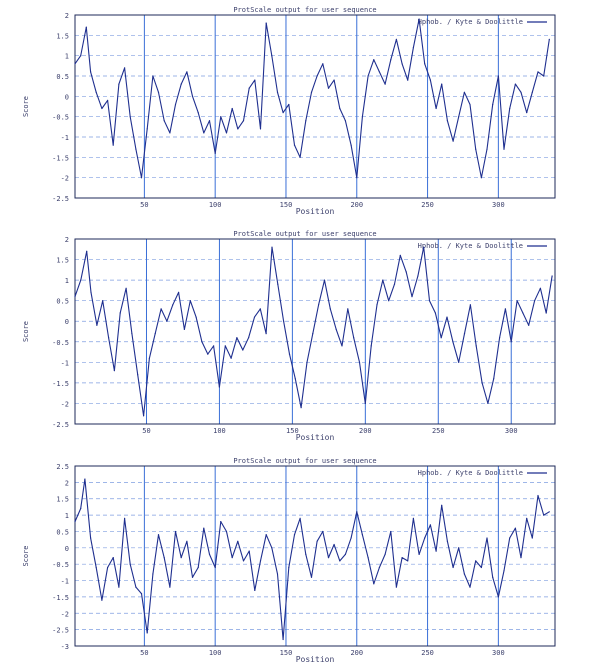 This screenshot has height=666, width=600. What do you see at coordinates (67, 16) in the screenshot?
I see `y-tick-label: 2` at bounding box center [67, 16].